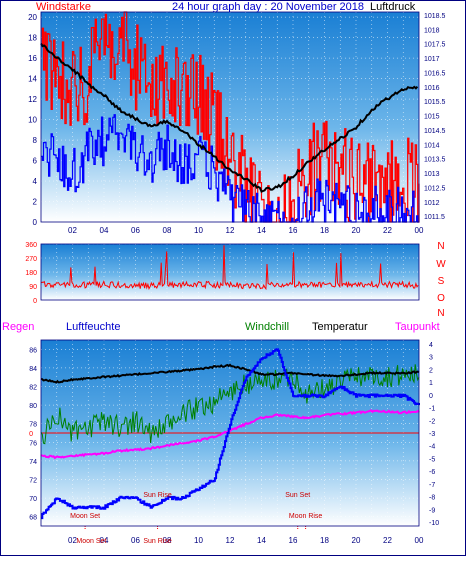  What do you see at coordinates (229, 268) in the screenshot?
I see `wind-direction-line` at bounding box center [229, 268].